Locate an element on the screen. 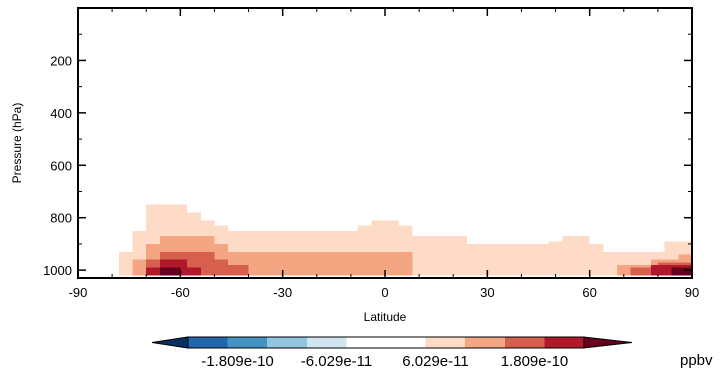 The image size is (724, 379). colorbar is located at coordinates (392, 342).